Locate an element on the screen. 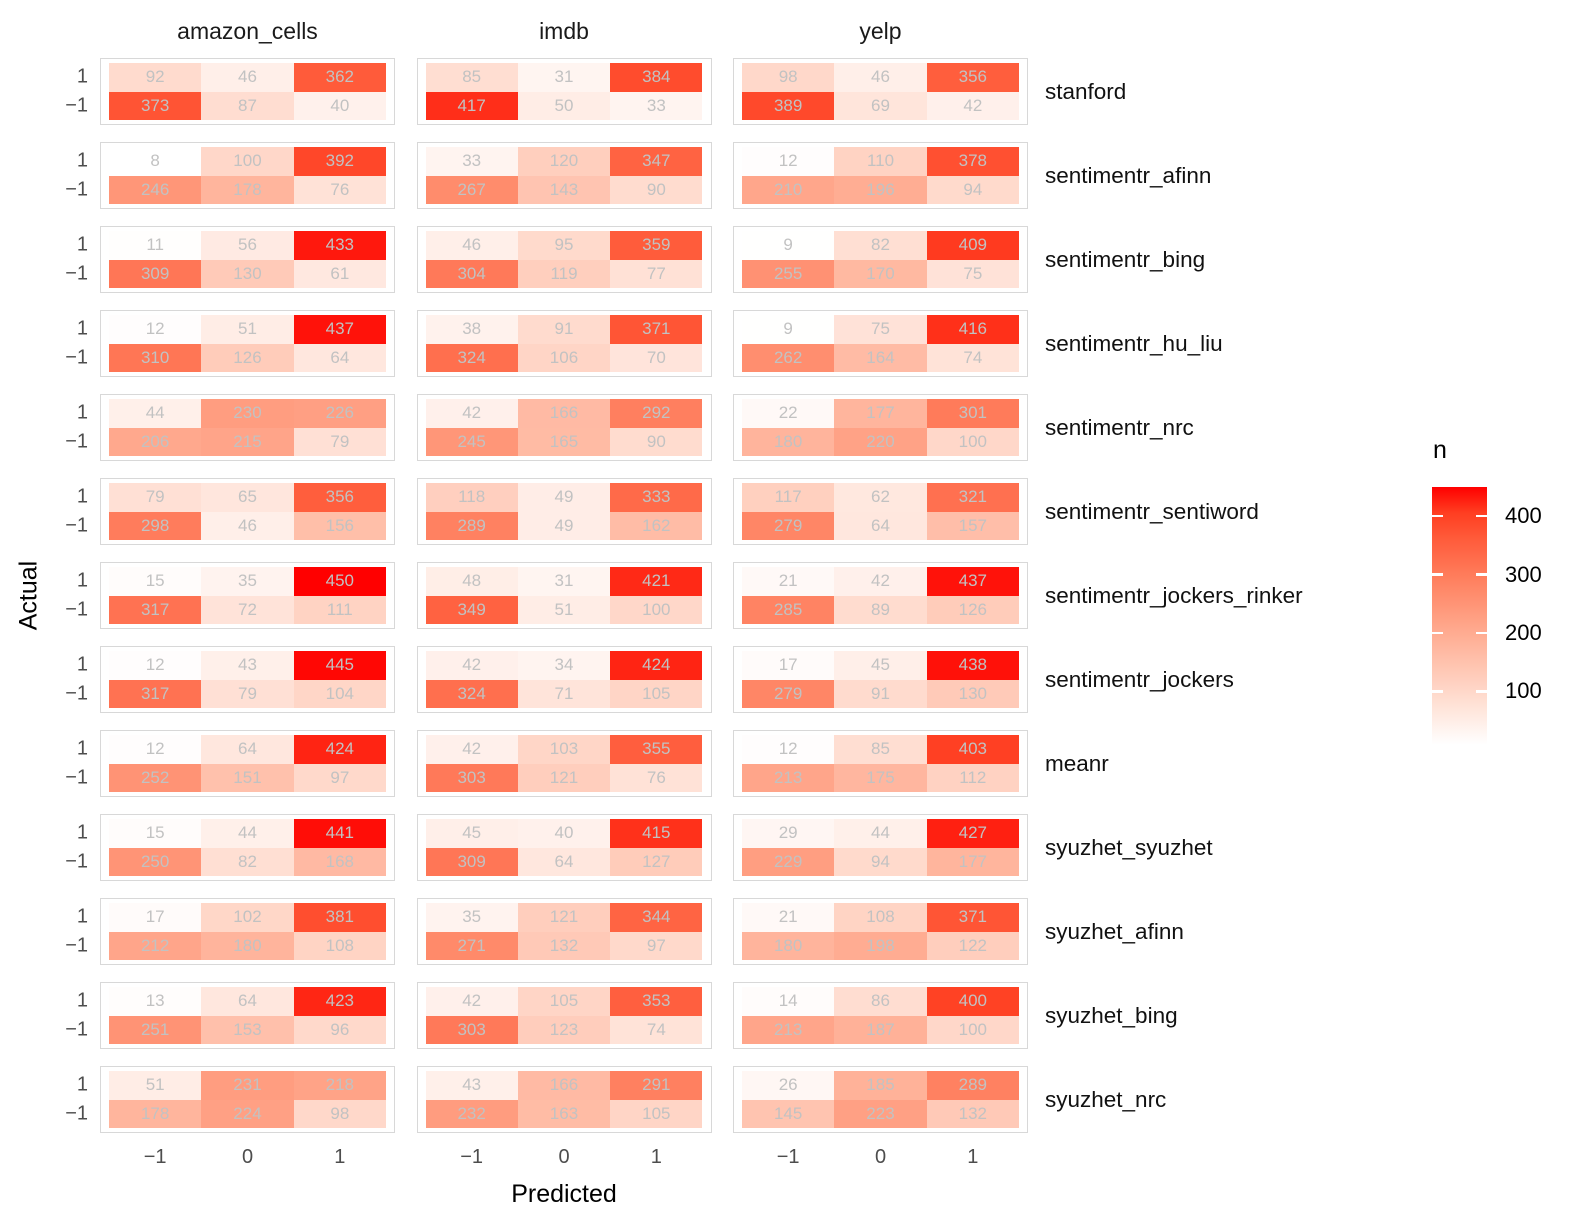  heatmap-cell: 105 is located at coordinates (564, 1001).